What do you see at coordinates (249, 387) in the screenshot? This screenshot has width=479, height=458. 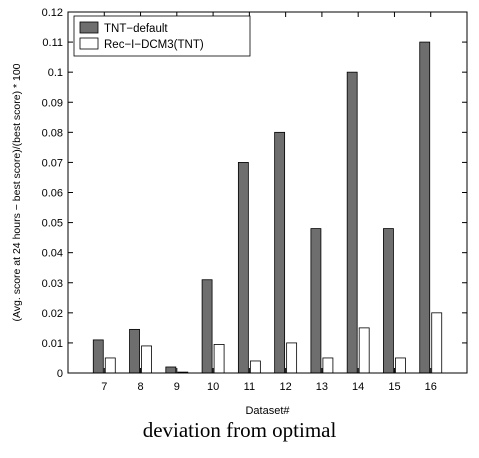 I see `x-tick-label: 11` at bounding box center [249, 387].